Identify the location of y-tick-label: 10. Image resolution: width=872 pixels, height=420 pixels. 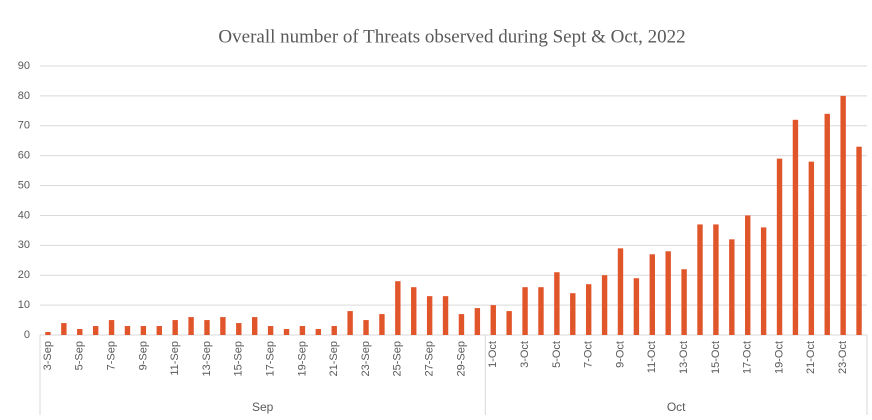
(24, 305).